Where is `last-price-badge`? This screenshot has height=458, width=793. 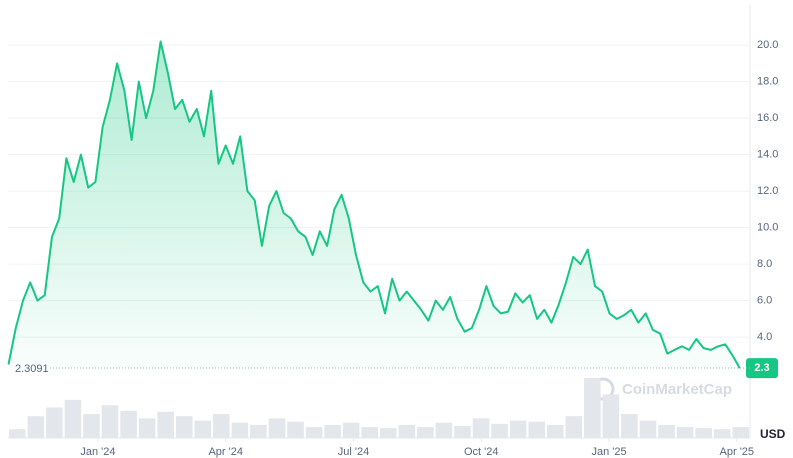 last-price-badge is located at coordinates (762, 368).